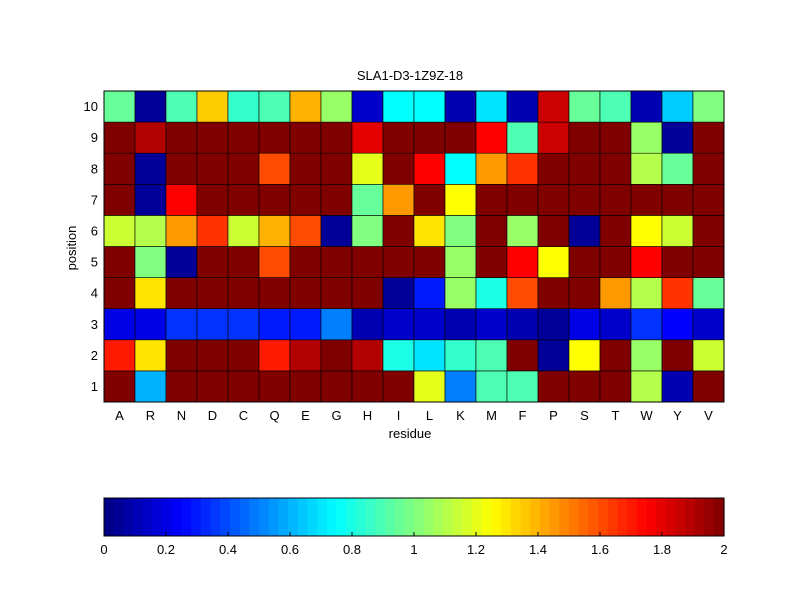 This screenshot has width=800, height=605. I want to click on x-tick-label: H, so click(367, 415).